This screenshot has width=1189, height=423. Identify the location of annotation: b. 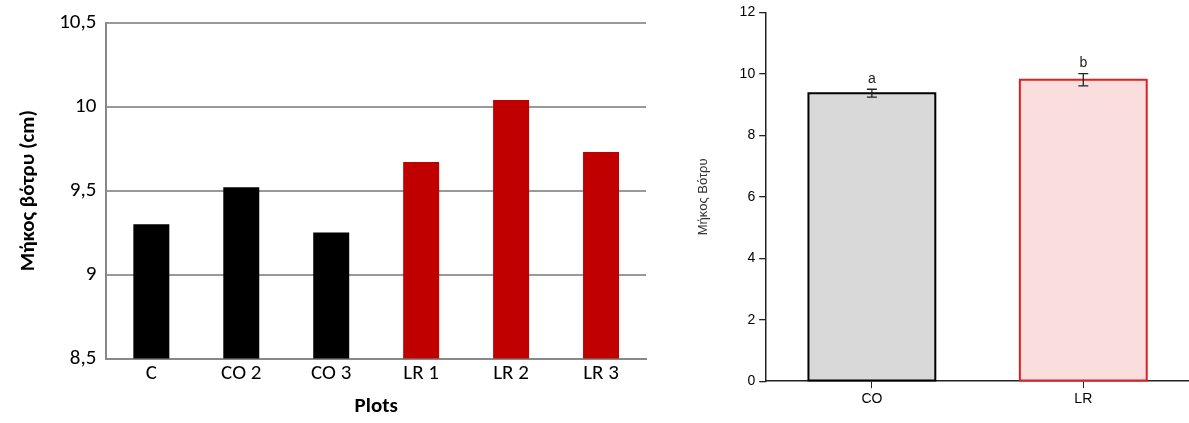
(1083, 62).